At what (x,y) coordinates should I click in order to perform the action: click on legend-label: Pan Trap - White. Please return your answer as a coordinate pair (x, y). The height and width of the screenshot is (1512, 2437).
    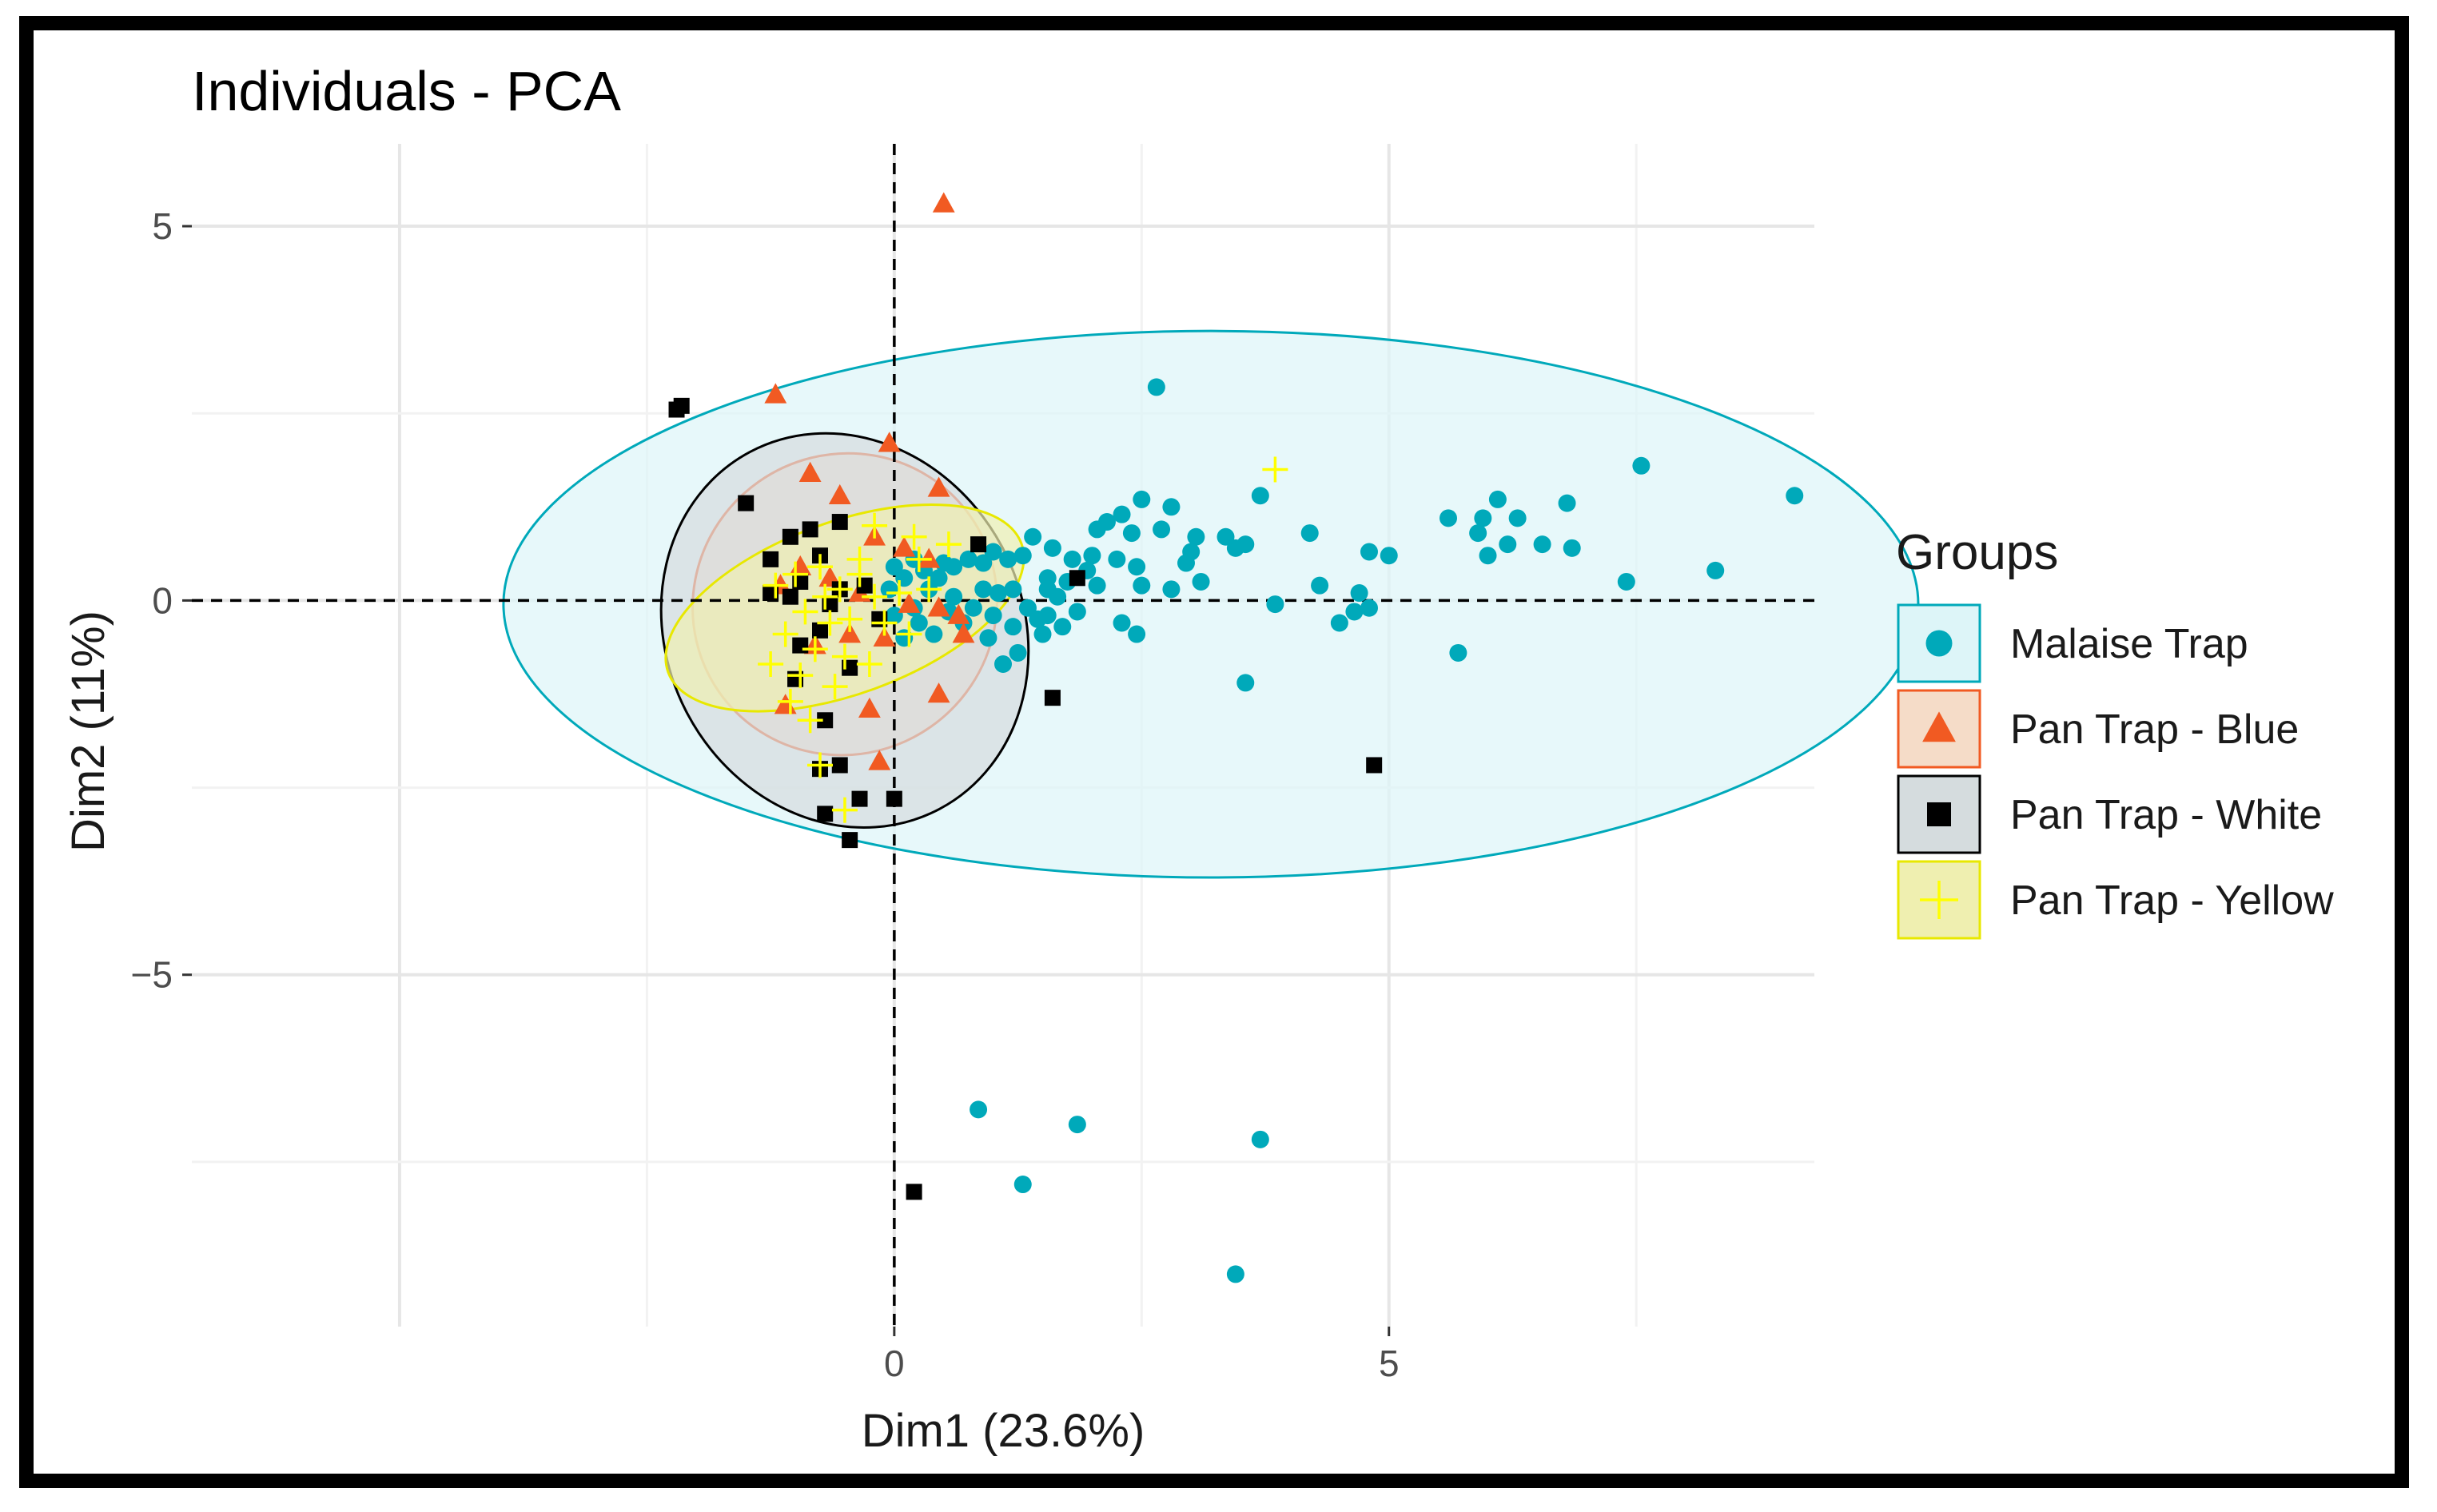
    Looking at the image, I should click on (2166, 815).